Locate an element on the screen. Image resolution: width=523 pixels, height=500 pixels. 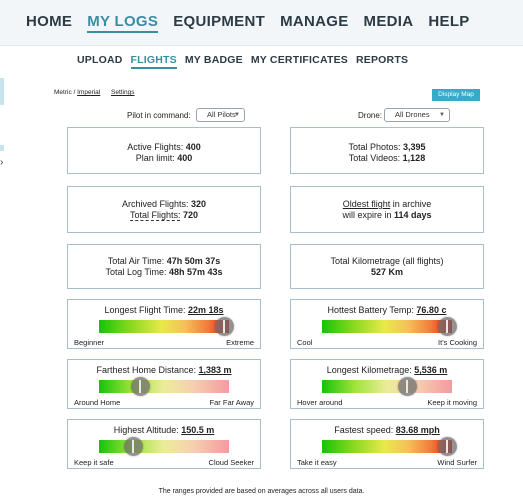
gauge-title: Hottest Battery Temp: 76.80 c is located at coordinates (387, 310).